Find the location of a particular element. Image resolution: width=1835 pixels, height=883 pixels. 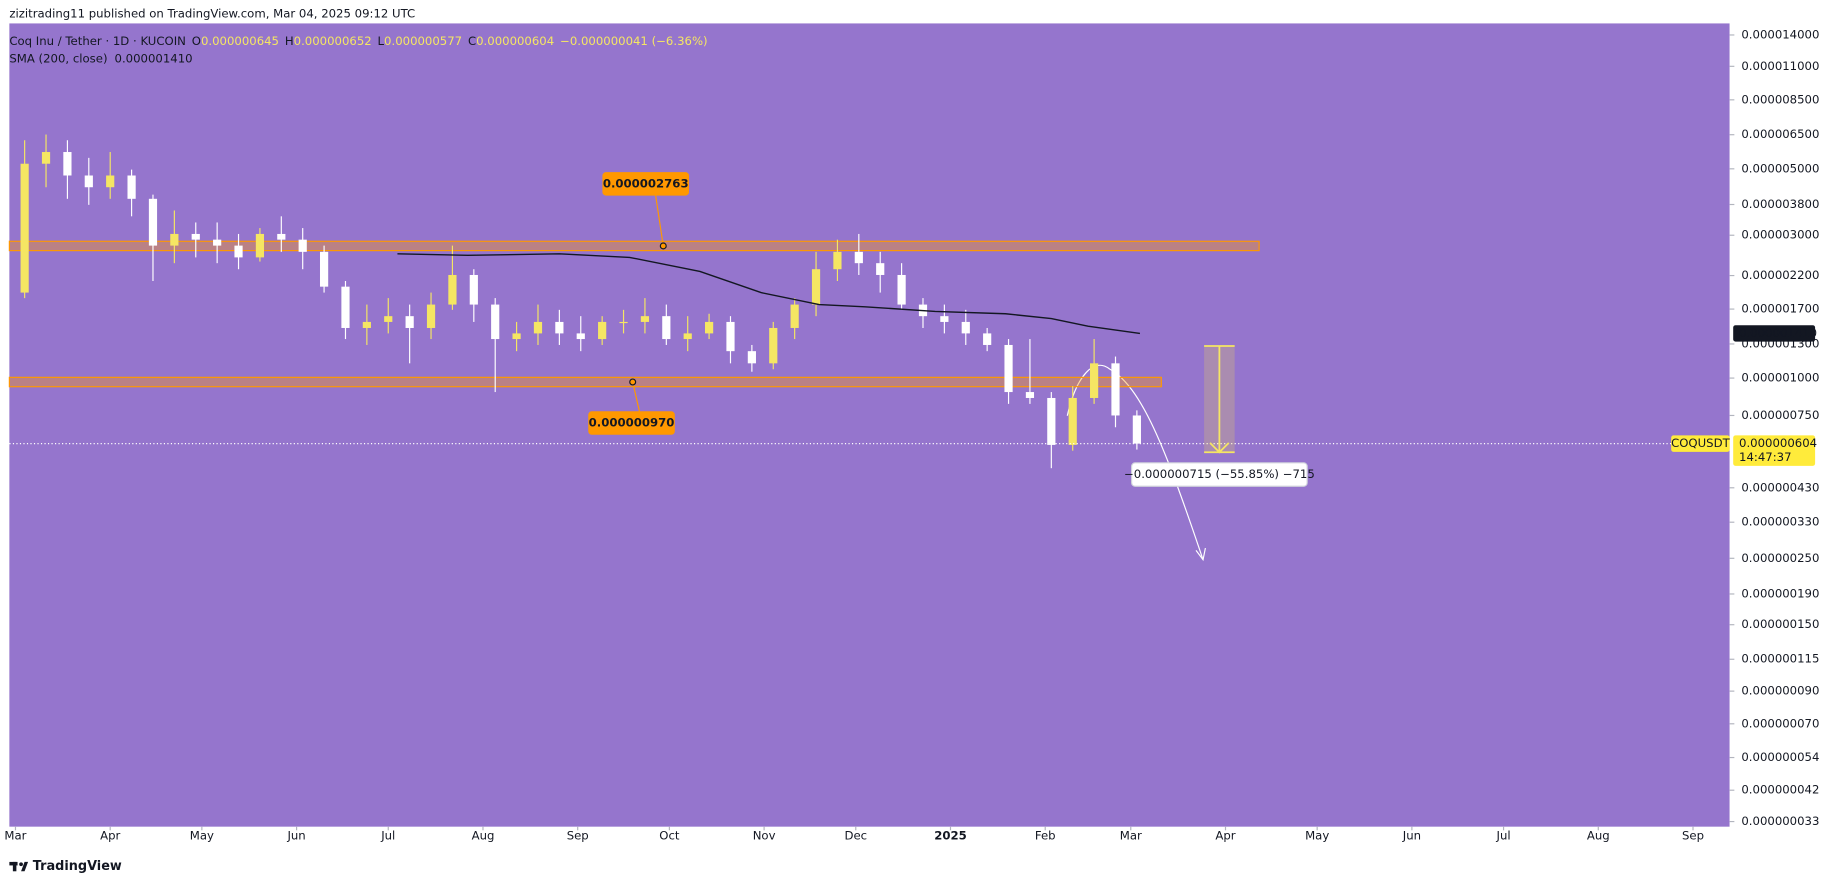

sma-name: SMA (200, close) is located at coordinates (58, 58).